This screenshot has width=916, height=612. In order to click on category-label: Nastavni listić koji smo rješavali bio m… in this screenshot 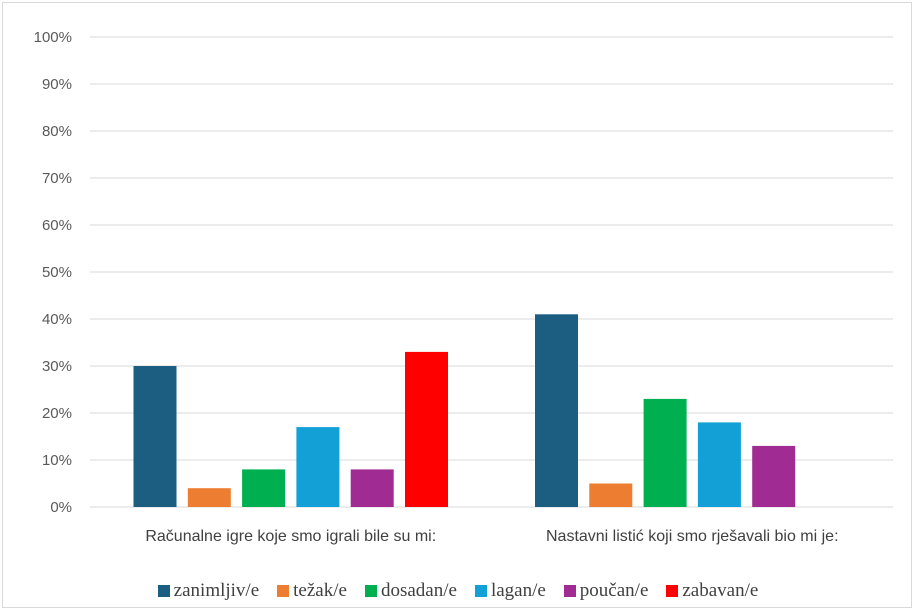, I will do `click(692, 536)`.